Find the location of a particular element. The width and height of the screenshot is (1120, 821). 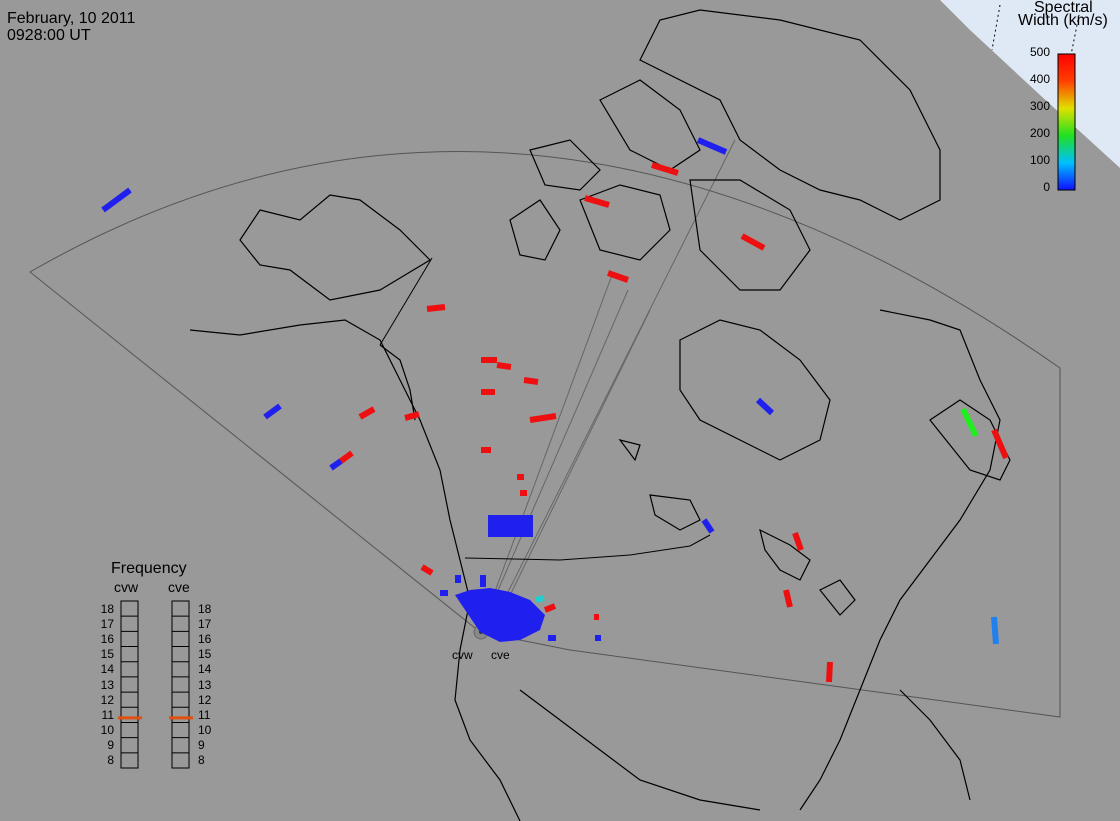

colorbar-tick: 100 is located at coordinates (1039, 160).